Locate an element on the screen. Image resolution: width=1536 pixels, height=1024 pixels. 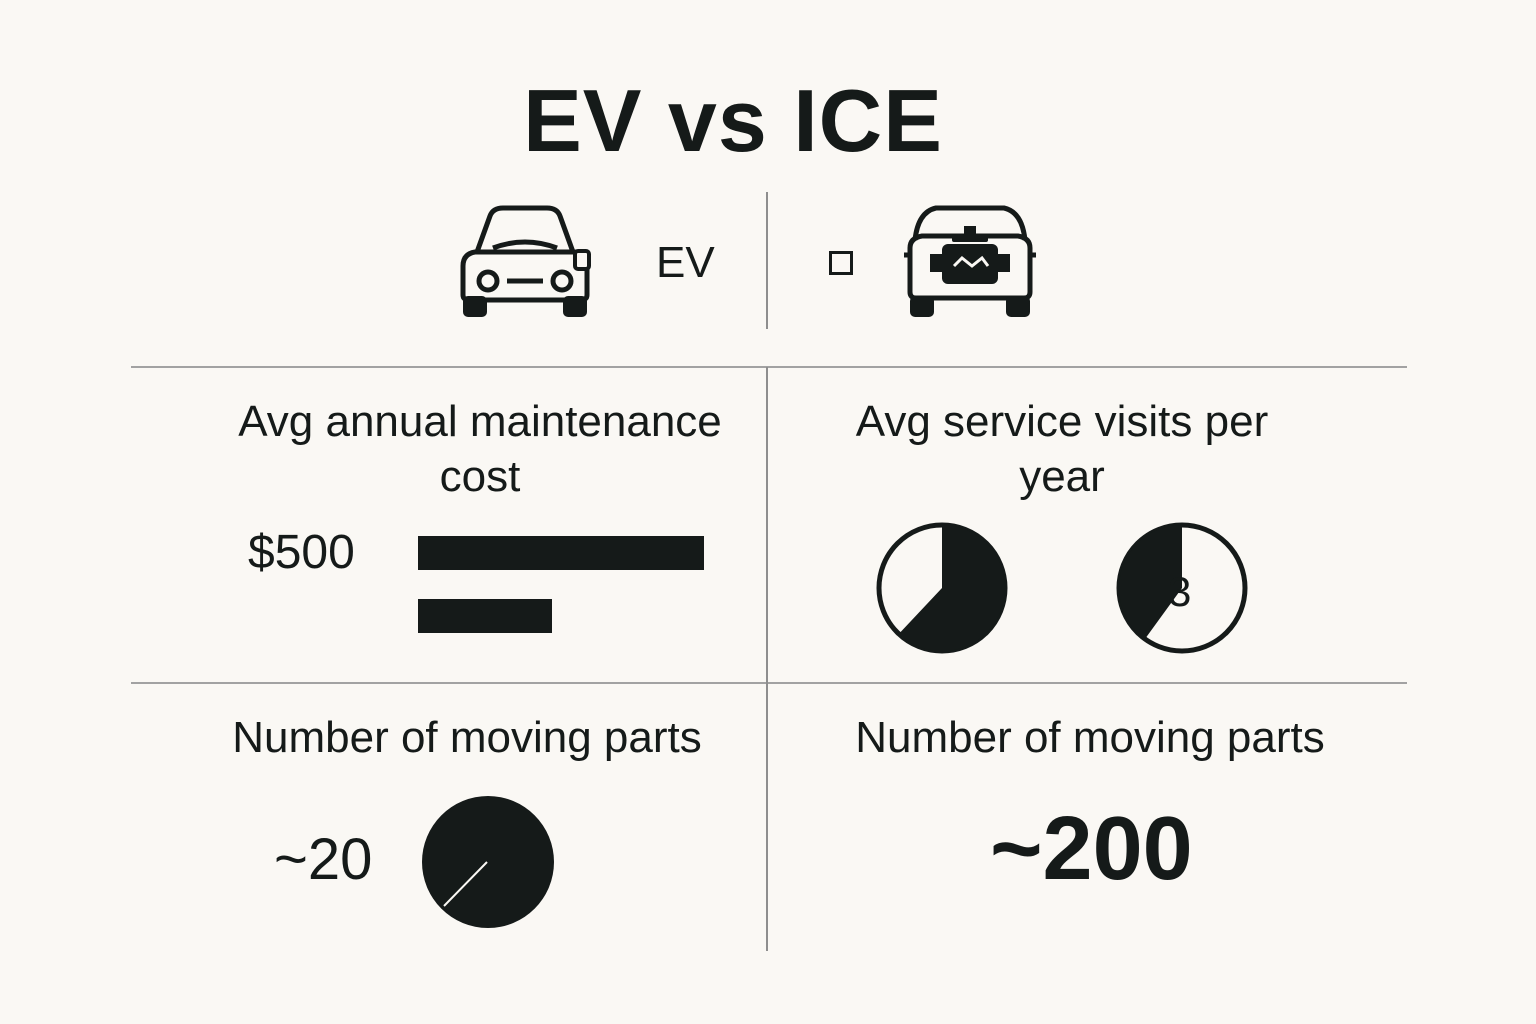
moving-parts-ice-label: Number of moving parts is located at coordinates (1090, 737).